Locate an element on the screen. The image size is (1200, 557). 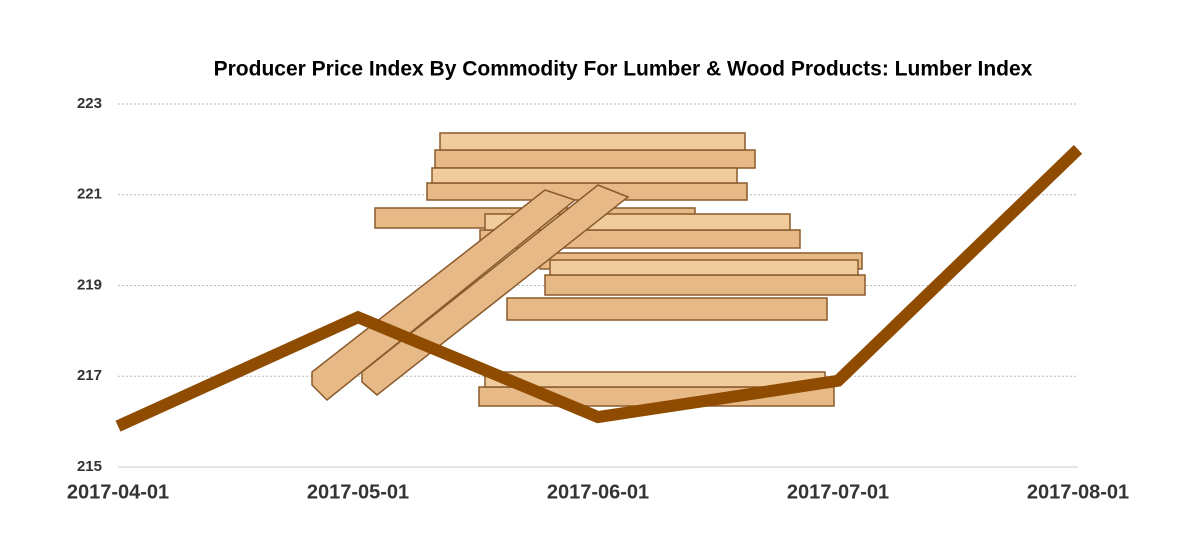
y-tick-label: 221 is located at coordinates (89, 194).